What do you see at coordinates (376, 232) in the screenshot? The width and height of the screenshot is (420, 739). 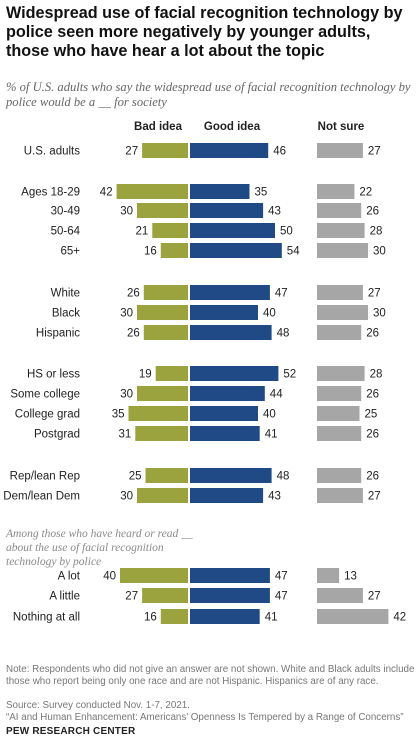 I see `value-not-sure: 28` at bounding box center [376, 232].